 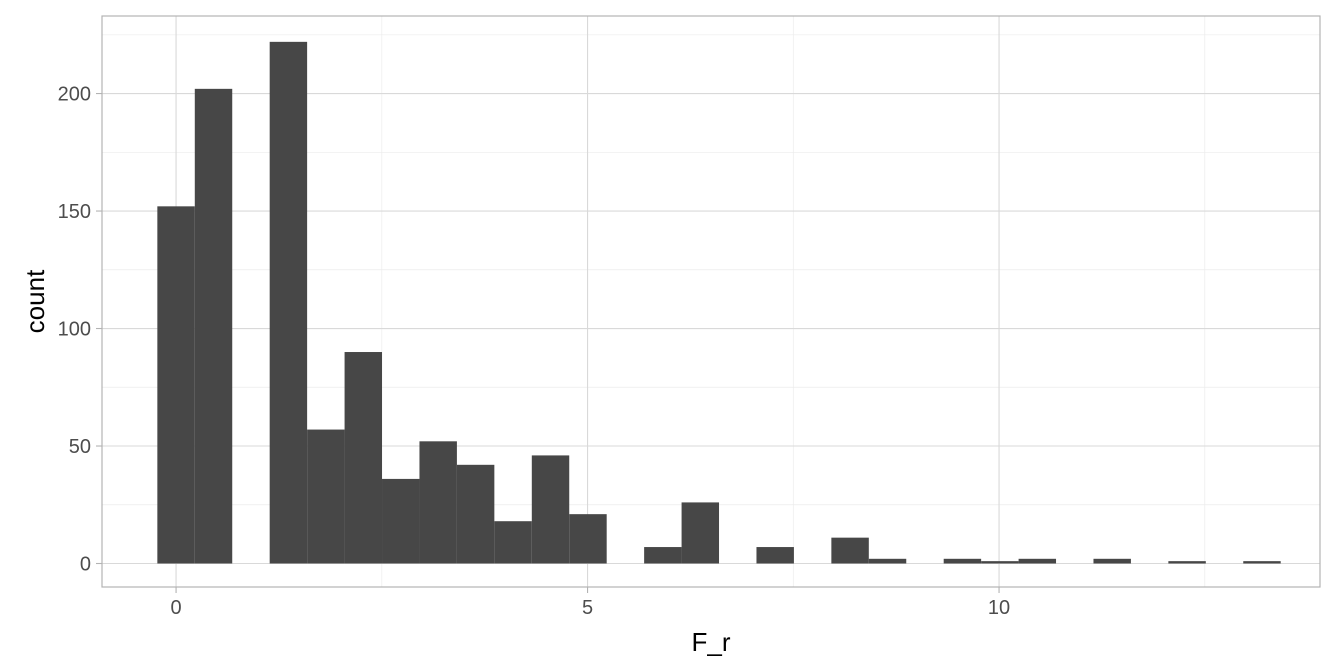 What do you see at coordinates (85, 565) in the screenshot?
I see `y-tick-label: 0` at bounding box center [85, 565].